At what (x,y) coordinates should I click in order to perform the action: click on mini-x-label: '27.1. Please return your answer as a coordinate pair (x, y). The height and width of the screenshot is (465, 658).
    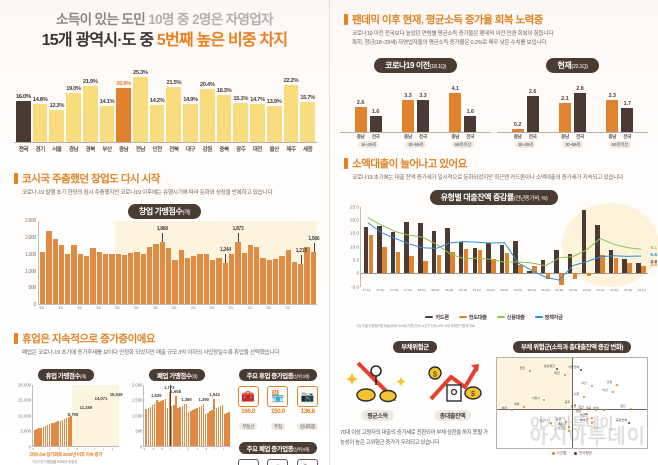
    Looking at the image, I should click on (215, 449).